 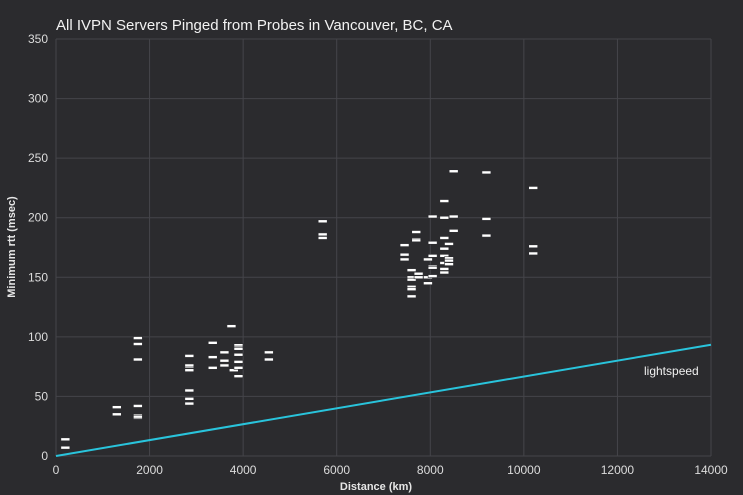 What do you see at coordinates (671, 371) in the screenshot?
I see `lightspeed-annotation: lightspeed` at bounding box center [671, 371].